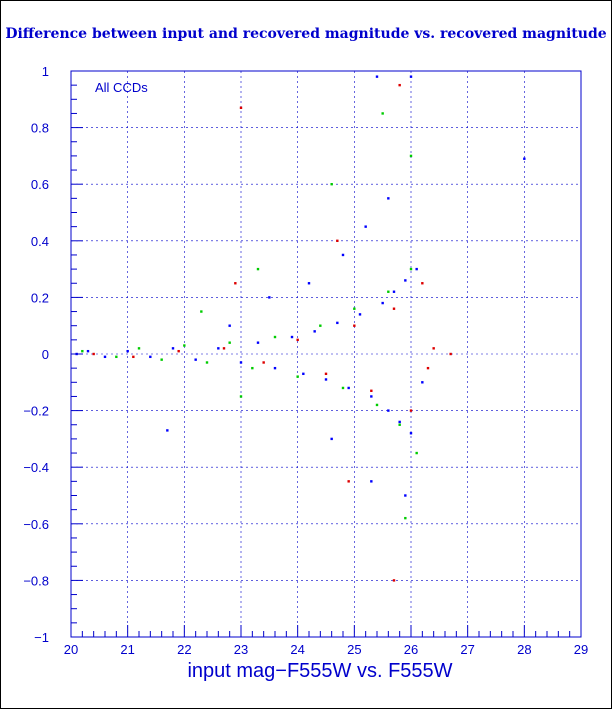 The width and height of the screenshot is (612, 709). Describe the element at coordinates (581, 649) in the screenshot. I see `x-tick-label: 29` at that location.